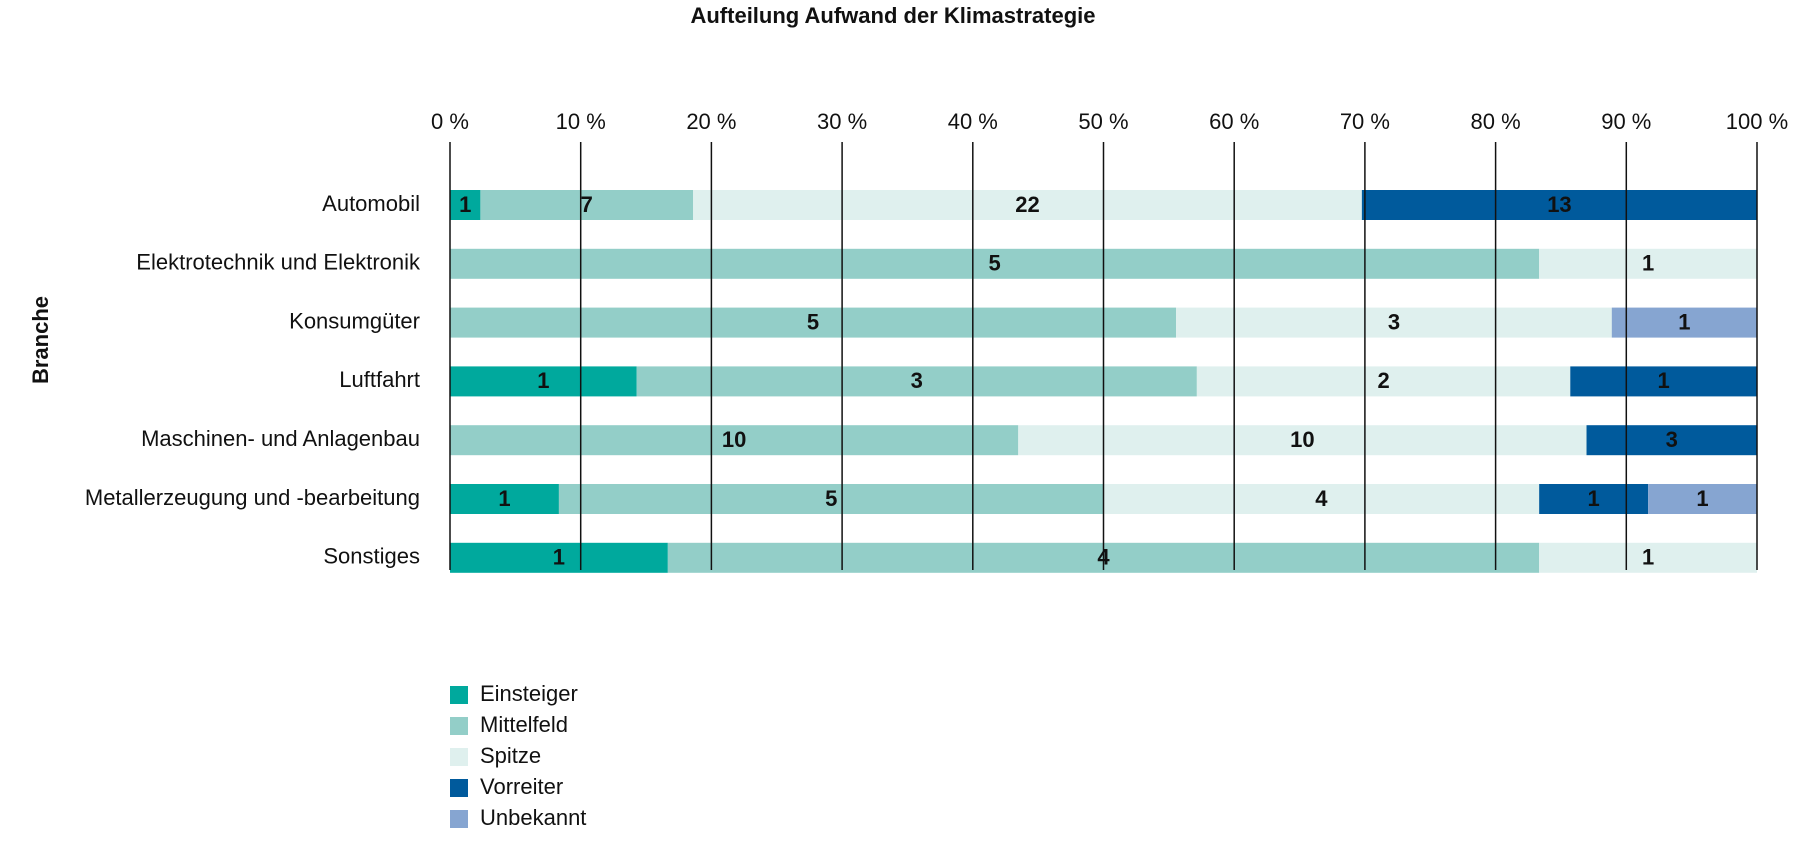 The image size is (1808, 860). I want to click on data-label: 7, so click(587, 204).